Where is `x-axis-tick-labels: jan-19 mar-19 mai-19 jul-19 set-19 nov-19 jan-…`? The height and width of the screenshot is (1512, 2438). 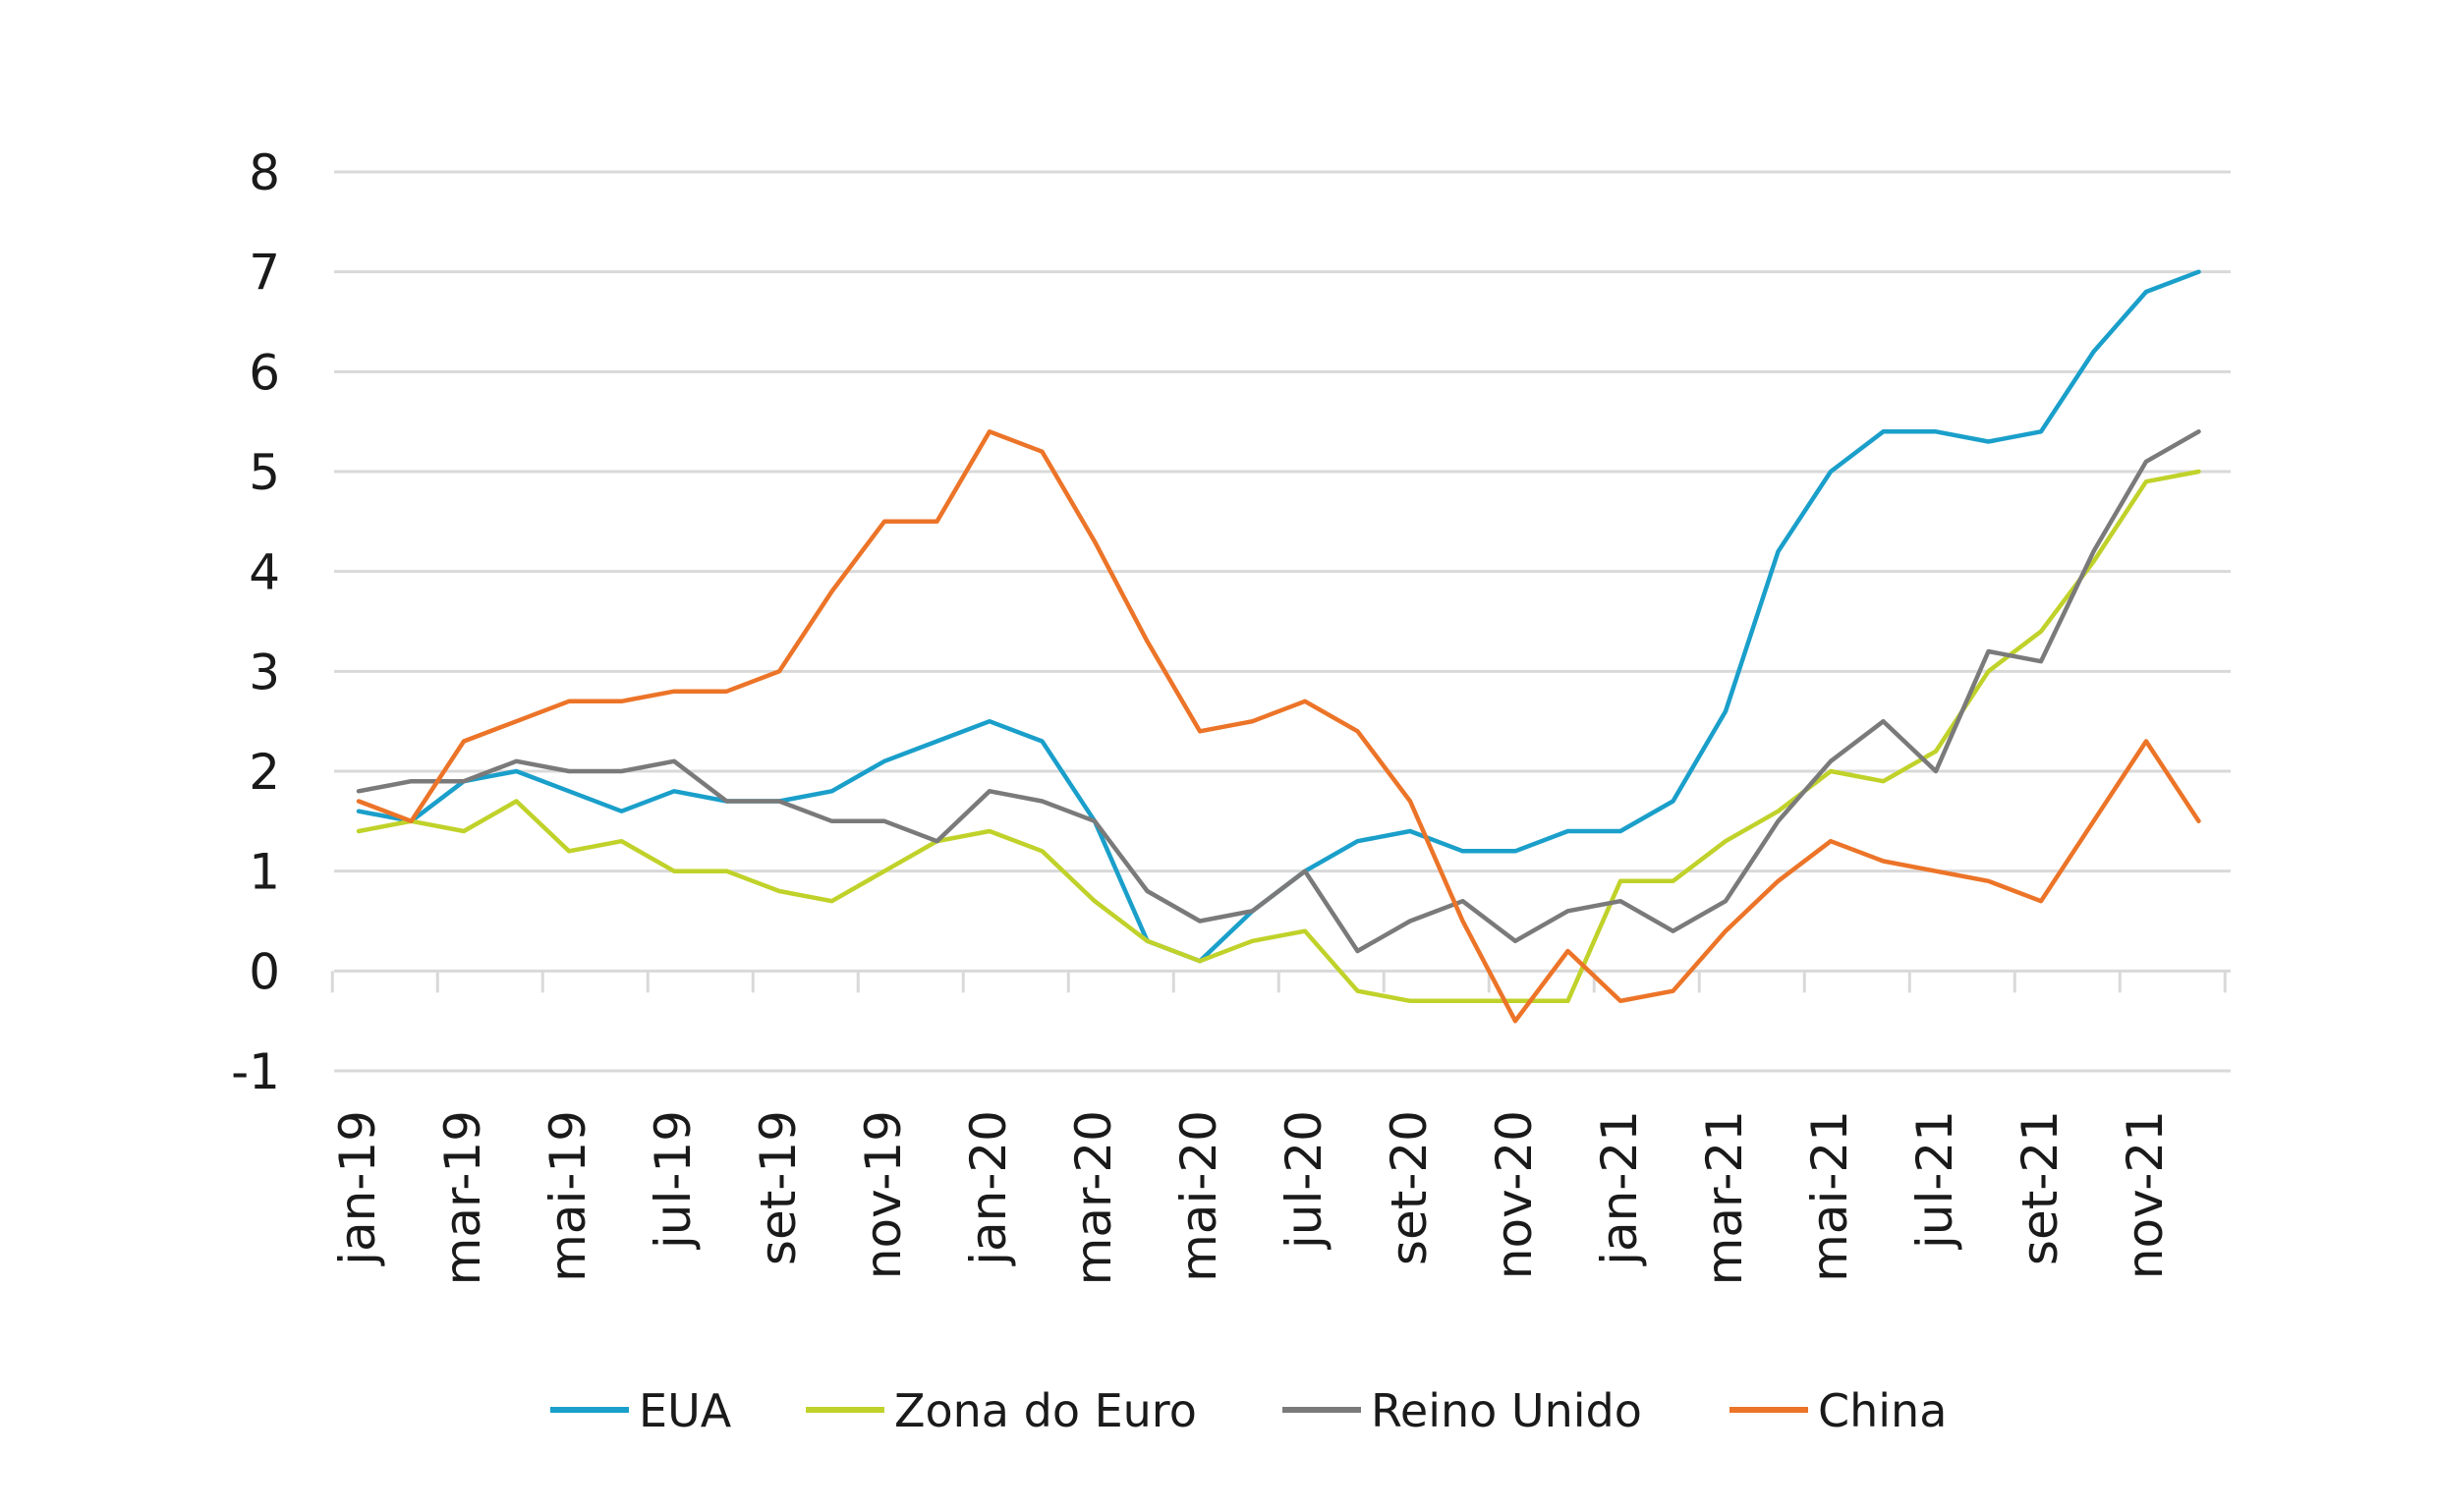 x-axis-tick-labels: jan-19 mar-19 mai-19 jul-19 set-19 nov-19 jan-… is located at coordinates (1251, 1197).